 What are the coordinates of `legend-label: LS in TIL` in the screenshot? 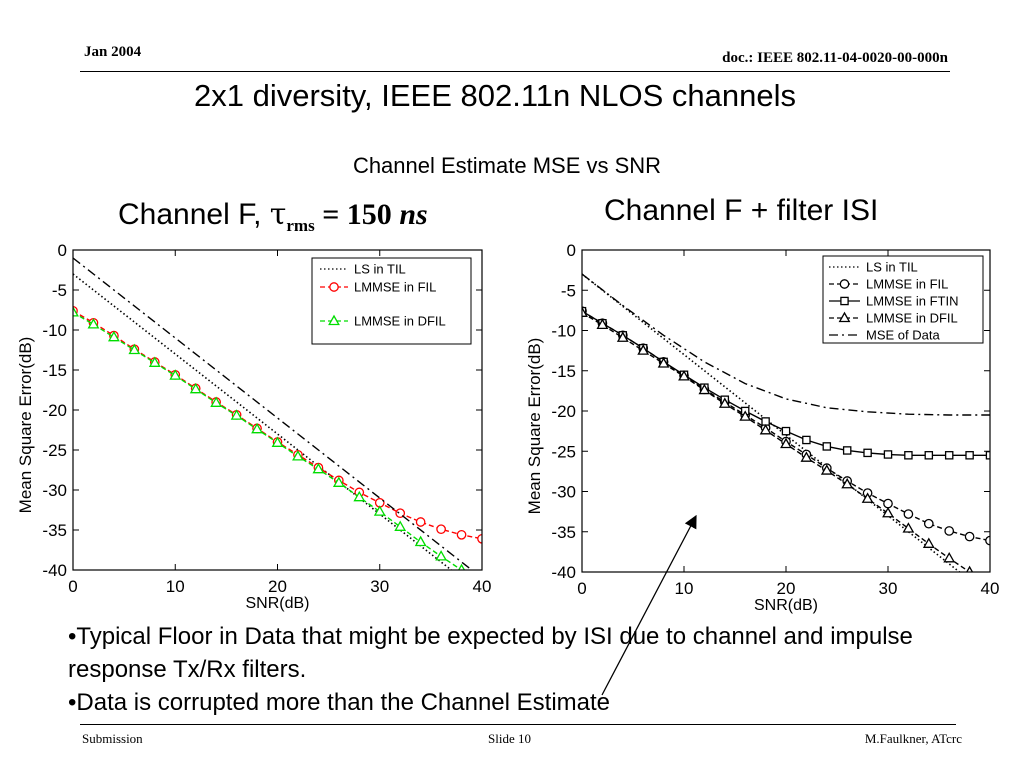 It's located at (892, 267).